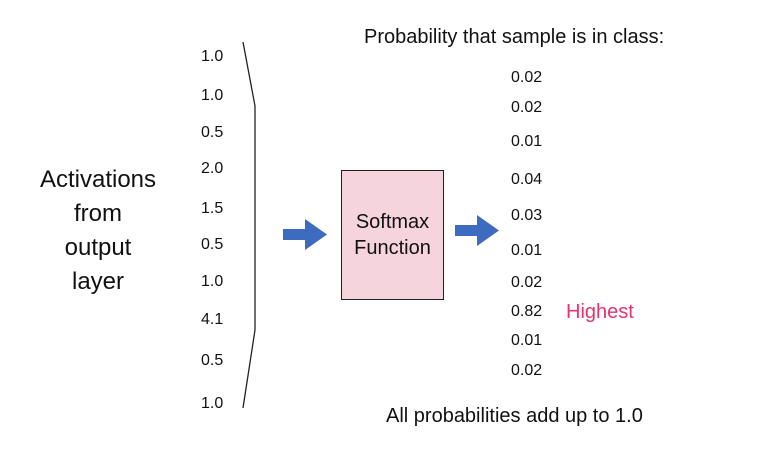 This screenshot has height=451, width=768. Describe the element at coordinates (212, 168) in the screenshot. I see `activation-value-4: 2.0` at that location.